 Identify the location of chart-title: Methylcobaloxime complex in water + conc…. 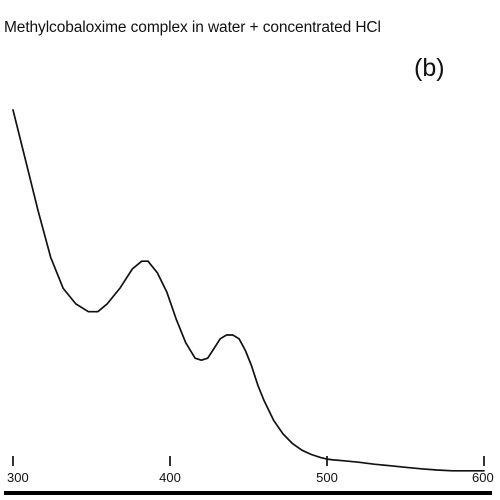
(192, 27).